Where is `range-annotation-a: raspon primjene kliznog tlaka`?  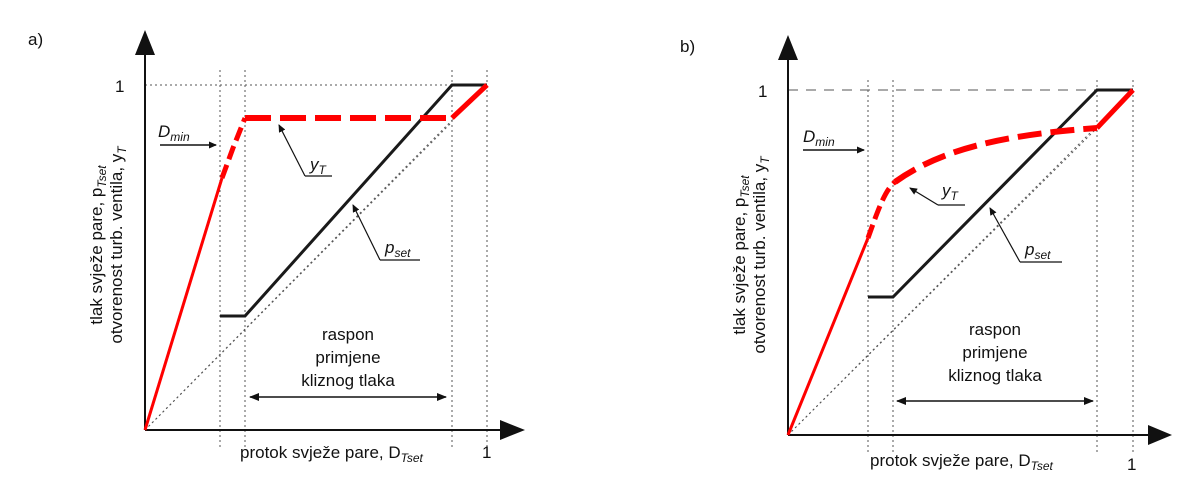
range-annotation-a: raspon primjene kliznog tlaka is located at coordinates (348, 363).